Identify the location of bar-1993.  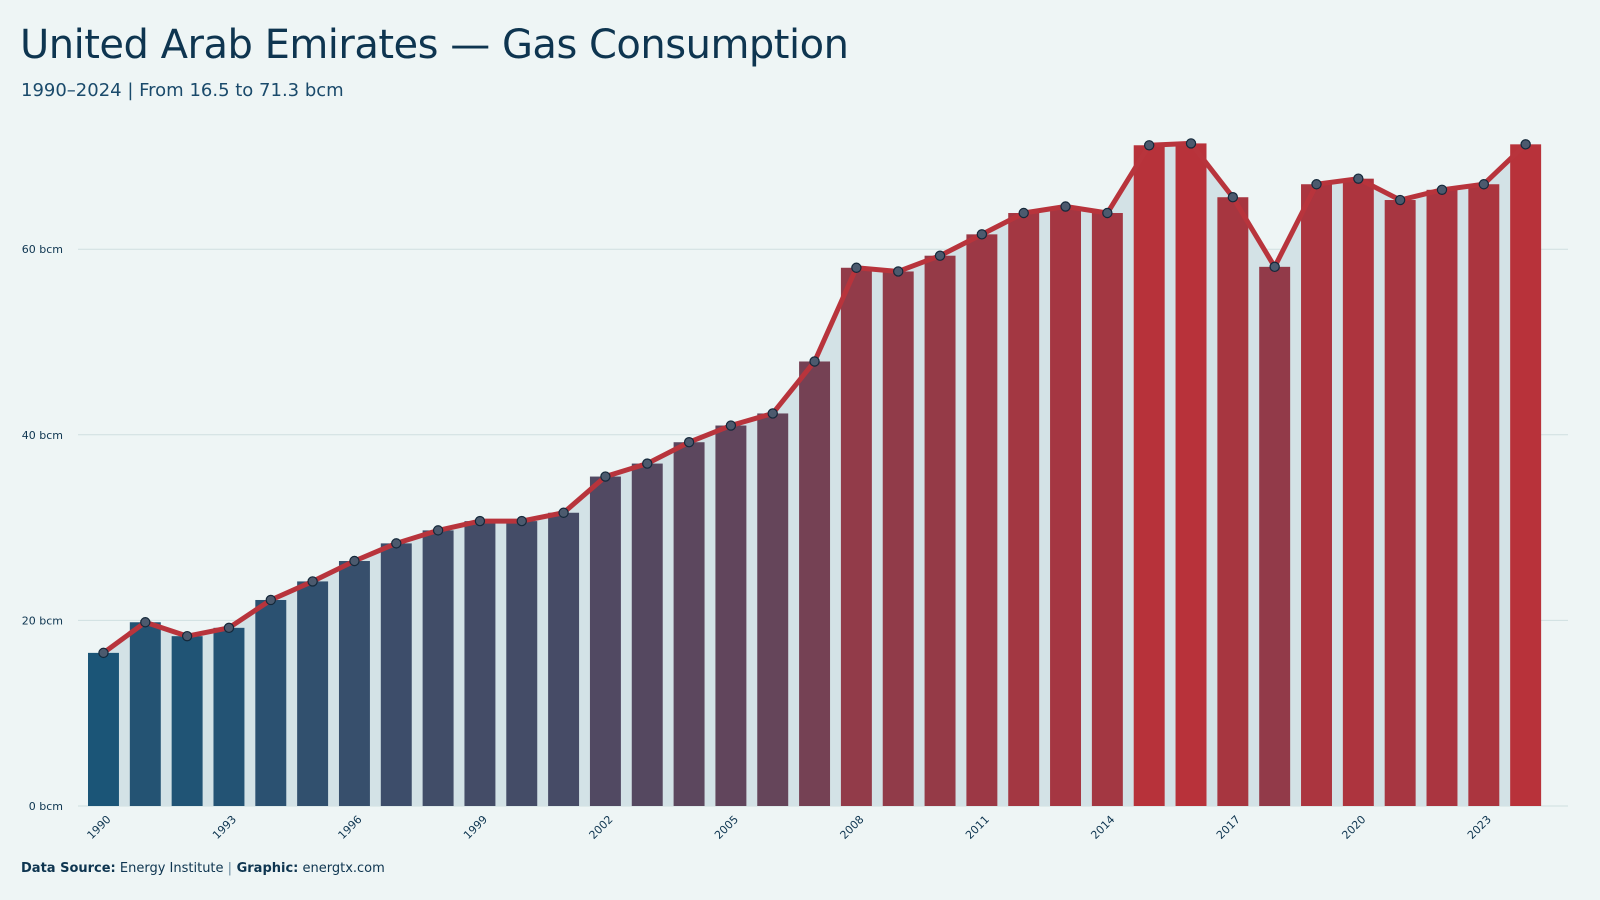
(229, 716).